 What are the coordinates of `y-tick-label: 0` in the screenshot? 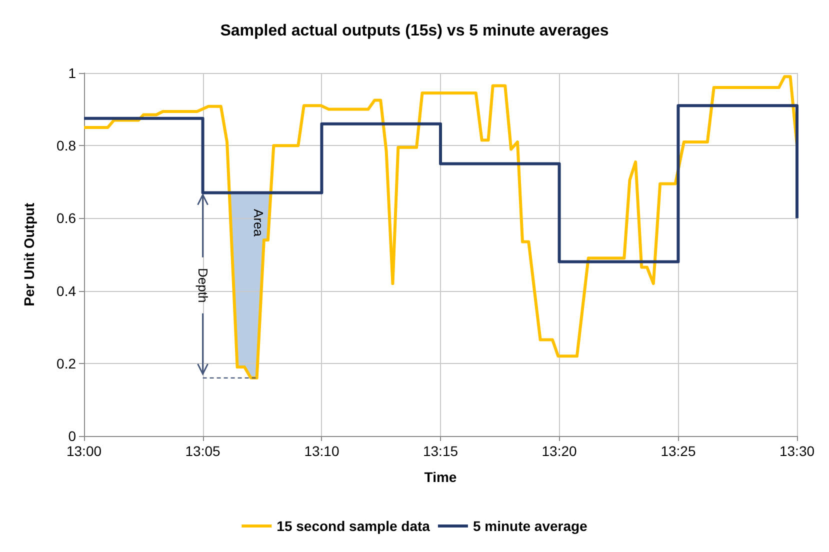 It's located at (72, 436).